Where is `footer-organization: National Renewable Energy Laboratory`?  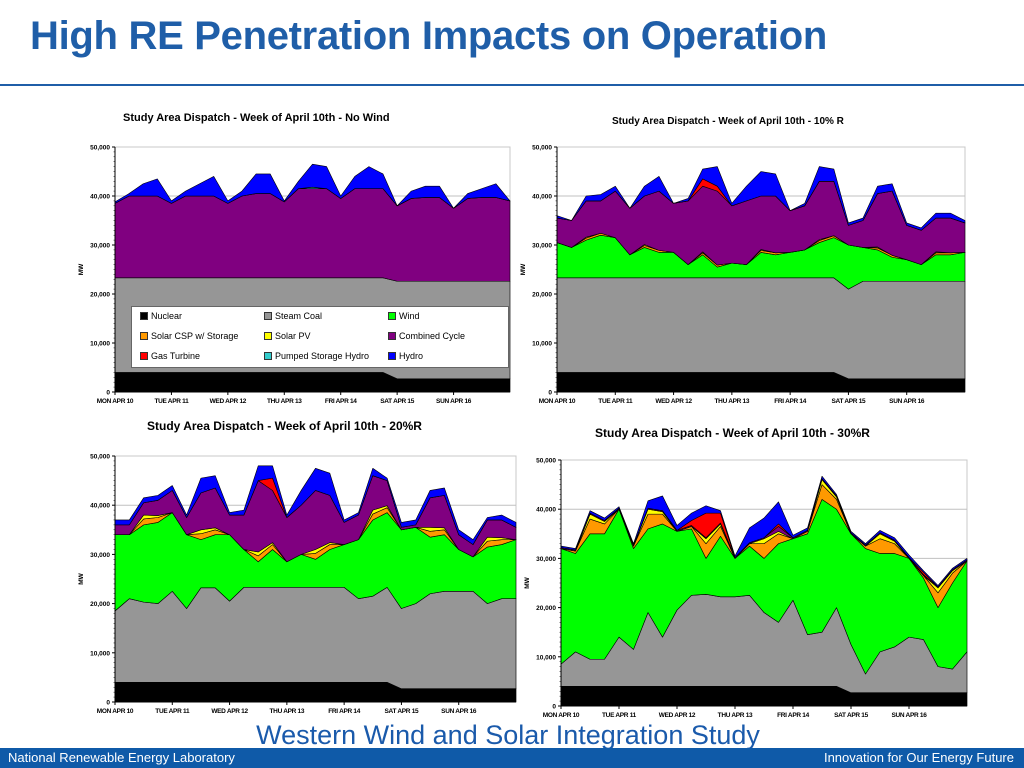
footer-organization: National Renewable Energy Laboratory is located at coordinates (121, 757).